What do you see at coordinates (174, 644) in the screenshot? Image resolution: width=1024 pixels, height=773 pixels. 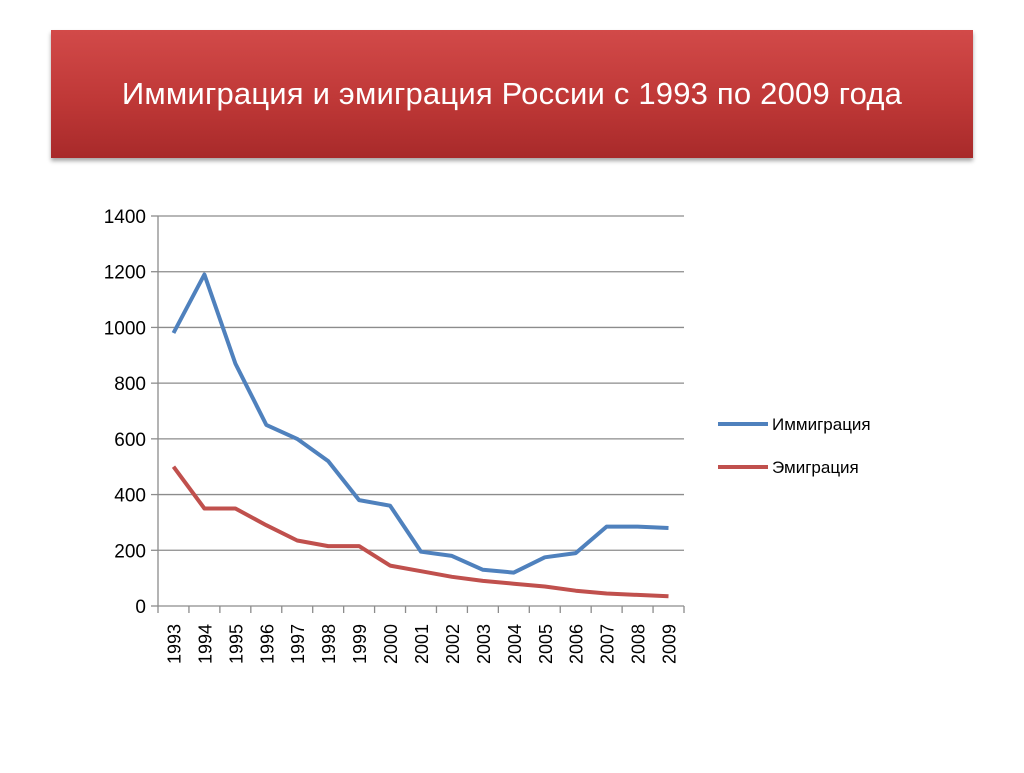 I see `x-tick-label: 1993` at bounding box center [174, 644].